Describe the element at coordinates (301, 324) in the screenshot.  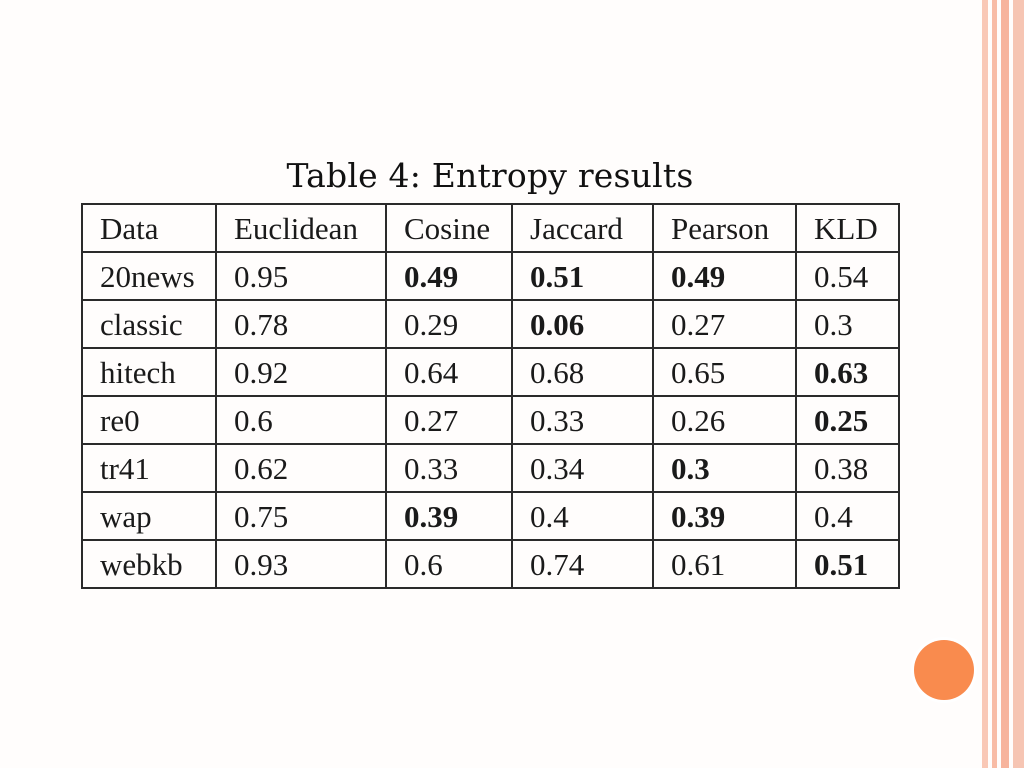
I see `table-cell: 0.78` at that location.